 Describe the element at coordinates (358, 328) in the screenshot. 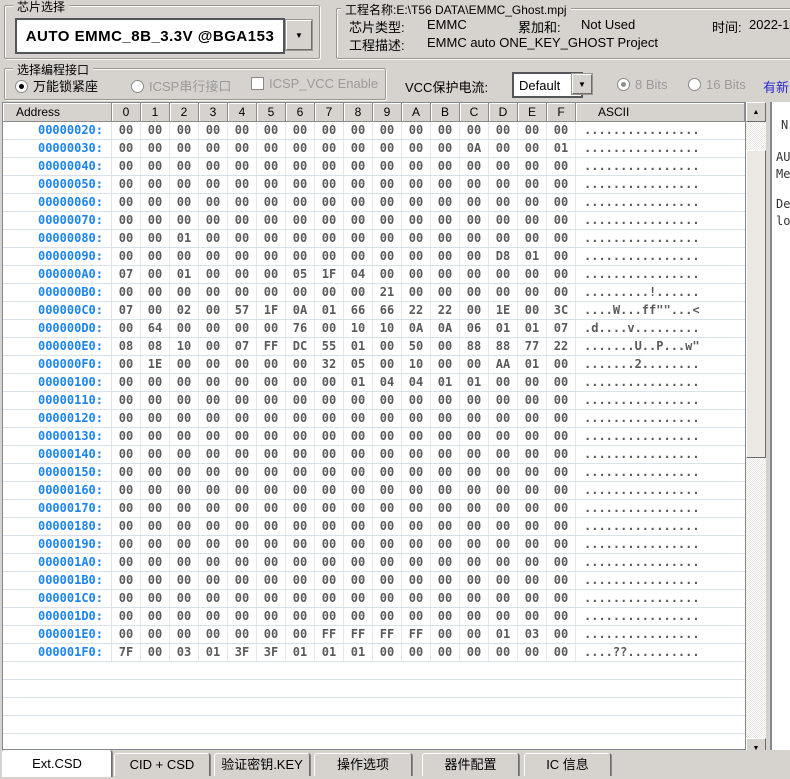

I see `byte-cell: 10` at that location.